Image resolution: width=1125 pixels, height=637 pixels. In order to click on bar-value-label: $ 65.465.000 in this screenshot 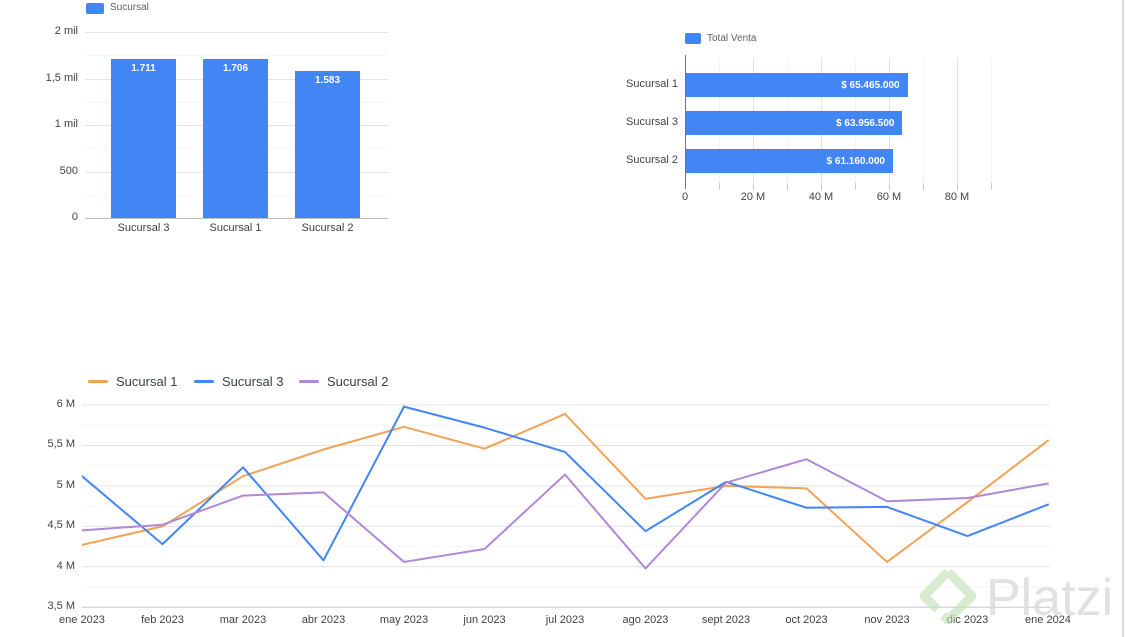, I will do `click(870, 85)`.